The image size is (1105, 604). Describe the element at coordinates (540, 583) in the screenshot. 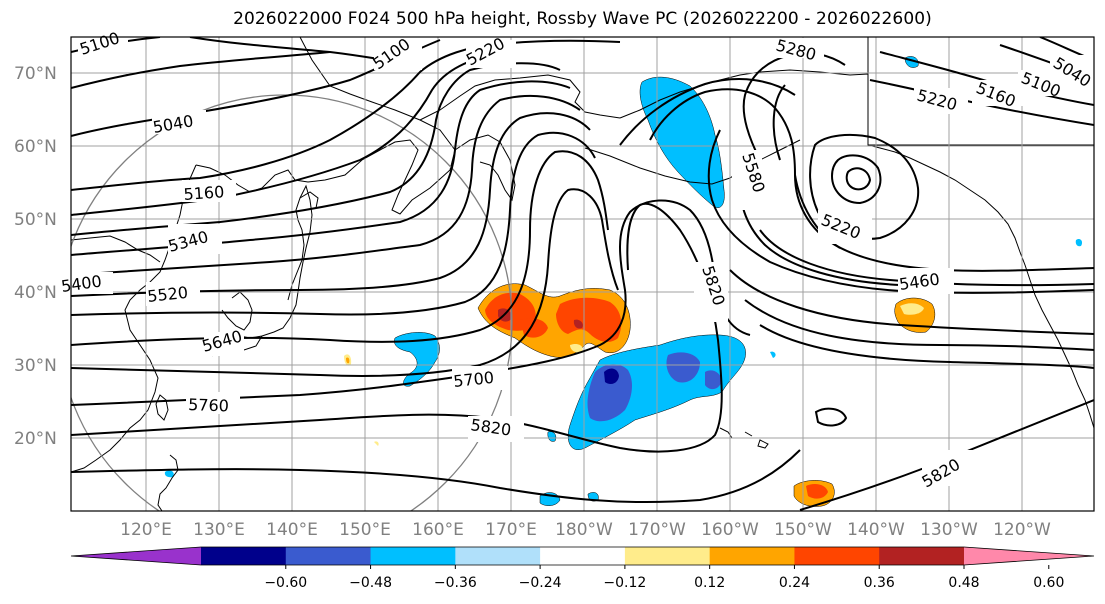

I see `colorbar-tick-label: −0.24` at that location.